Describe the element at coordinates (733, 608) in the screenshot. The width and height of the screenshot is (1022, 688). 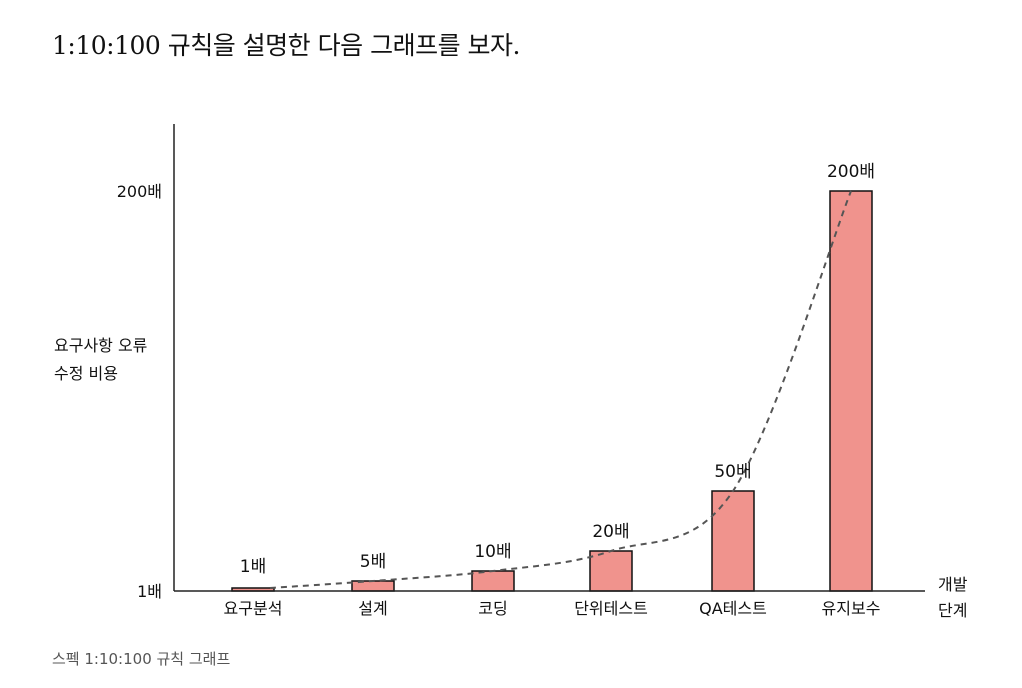
I see `category-label-4: QA테스트` at that location.